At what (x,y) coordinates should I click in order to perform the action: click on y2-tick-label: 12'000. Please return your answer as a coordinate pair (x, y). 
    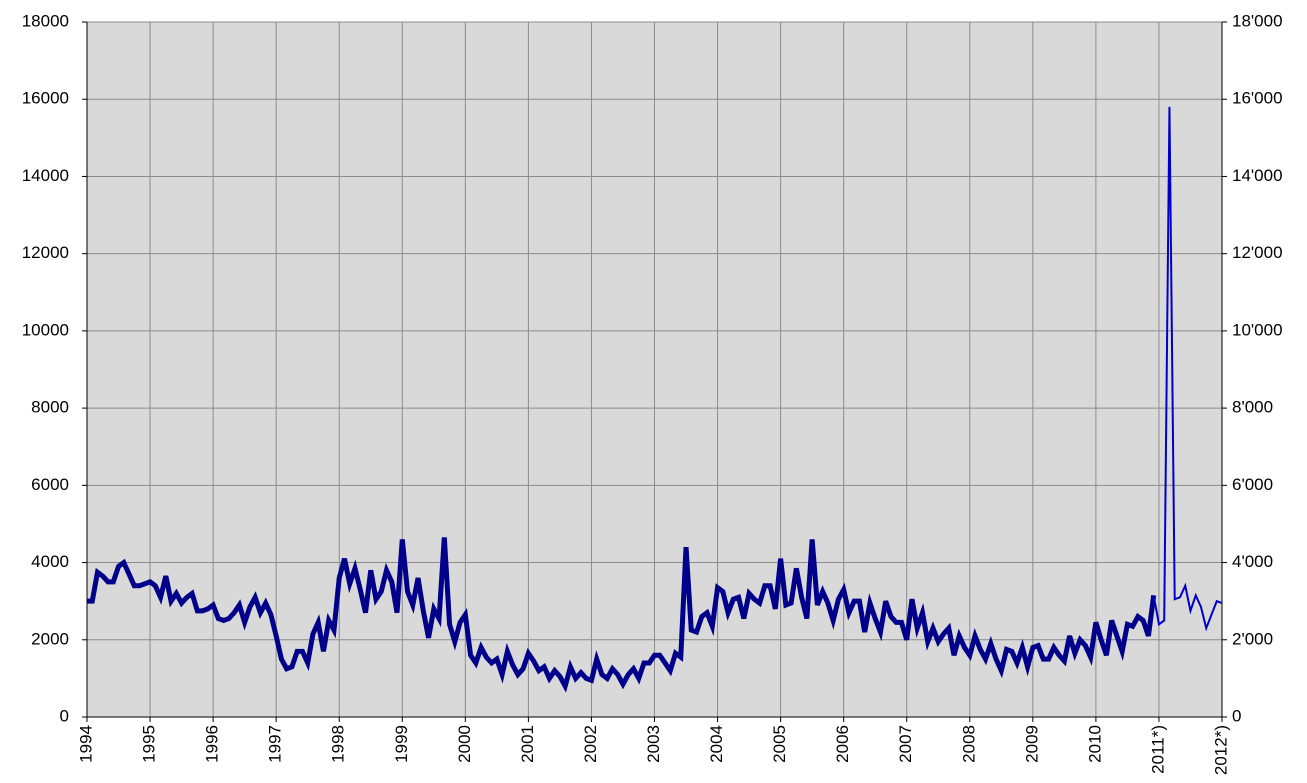
    Looking at the image, I should click on (1257, 252).